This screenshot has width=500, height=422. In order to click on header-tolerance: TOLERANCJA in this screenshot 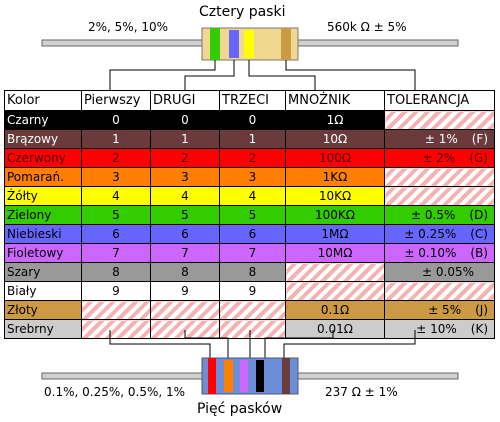, I will do `click(439, 100)`.